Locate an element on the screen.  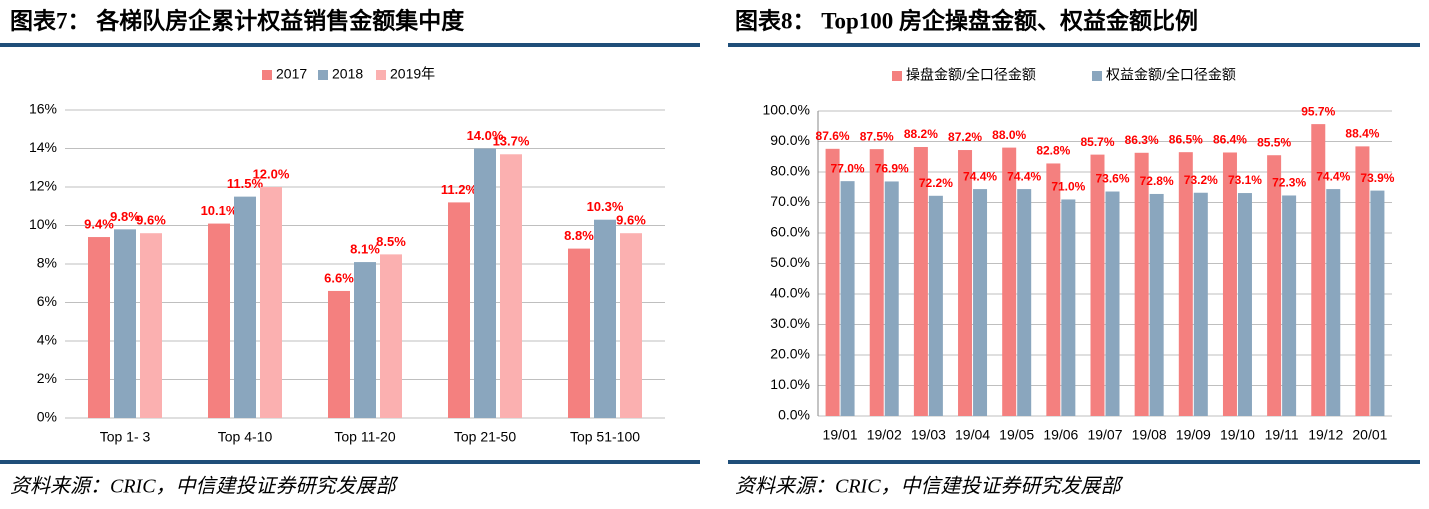
x-tick-label: Top 4-10 is located at coordinates (245, 437).